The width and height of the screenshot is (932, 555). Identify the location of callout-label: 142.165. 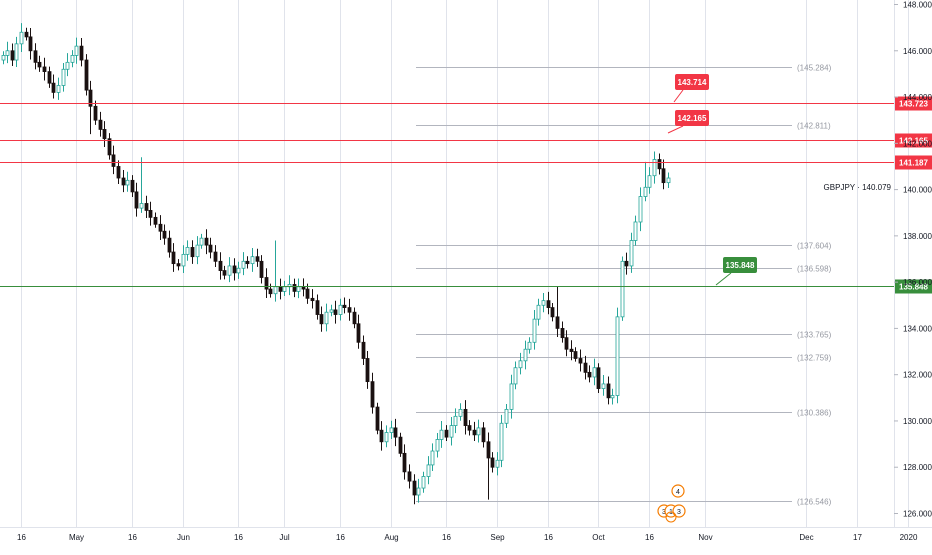
(692, 118).